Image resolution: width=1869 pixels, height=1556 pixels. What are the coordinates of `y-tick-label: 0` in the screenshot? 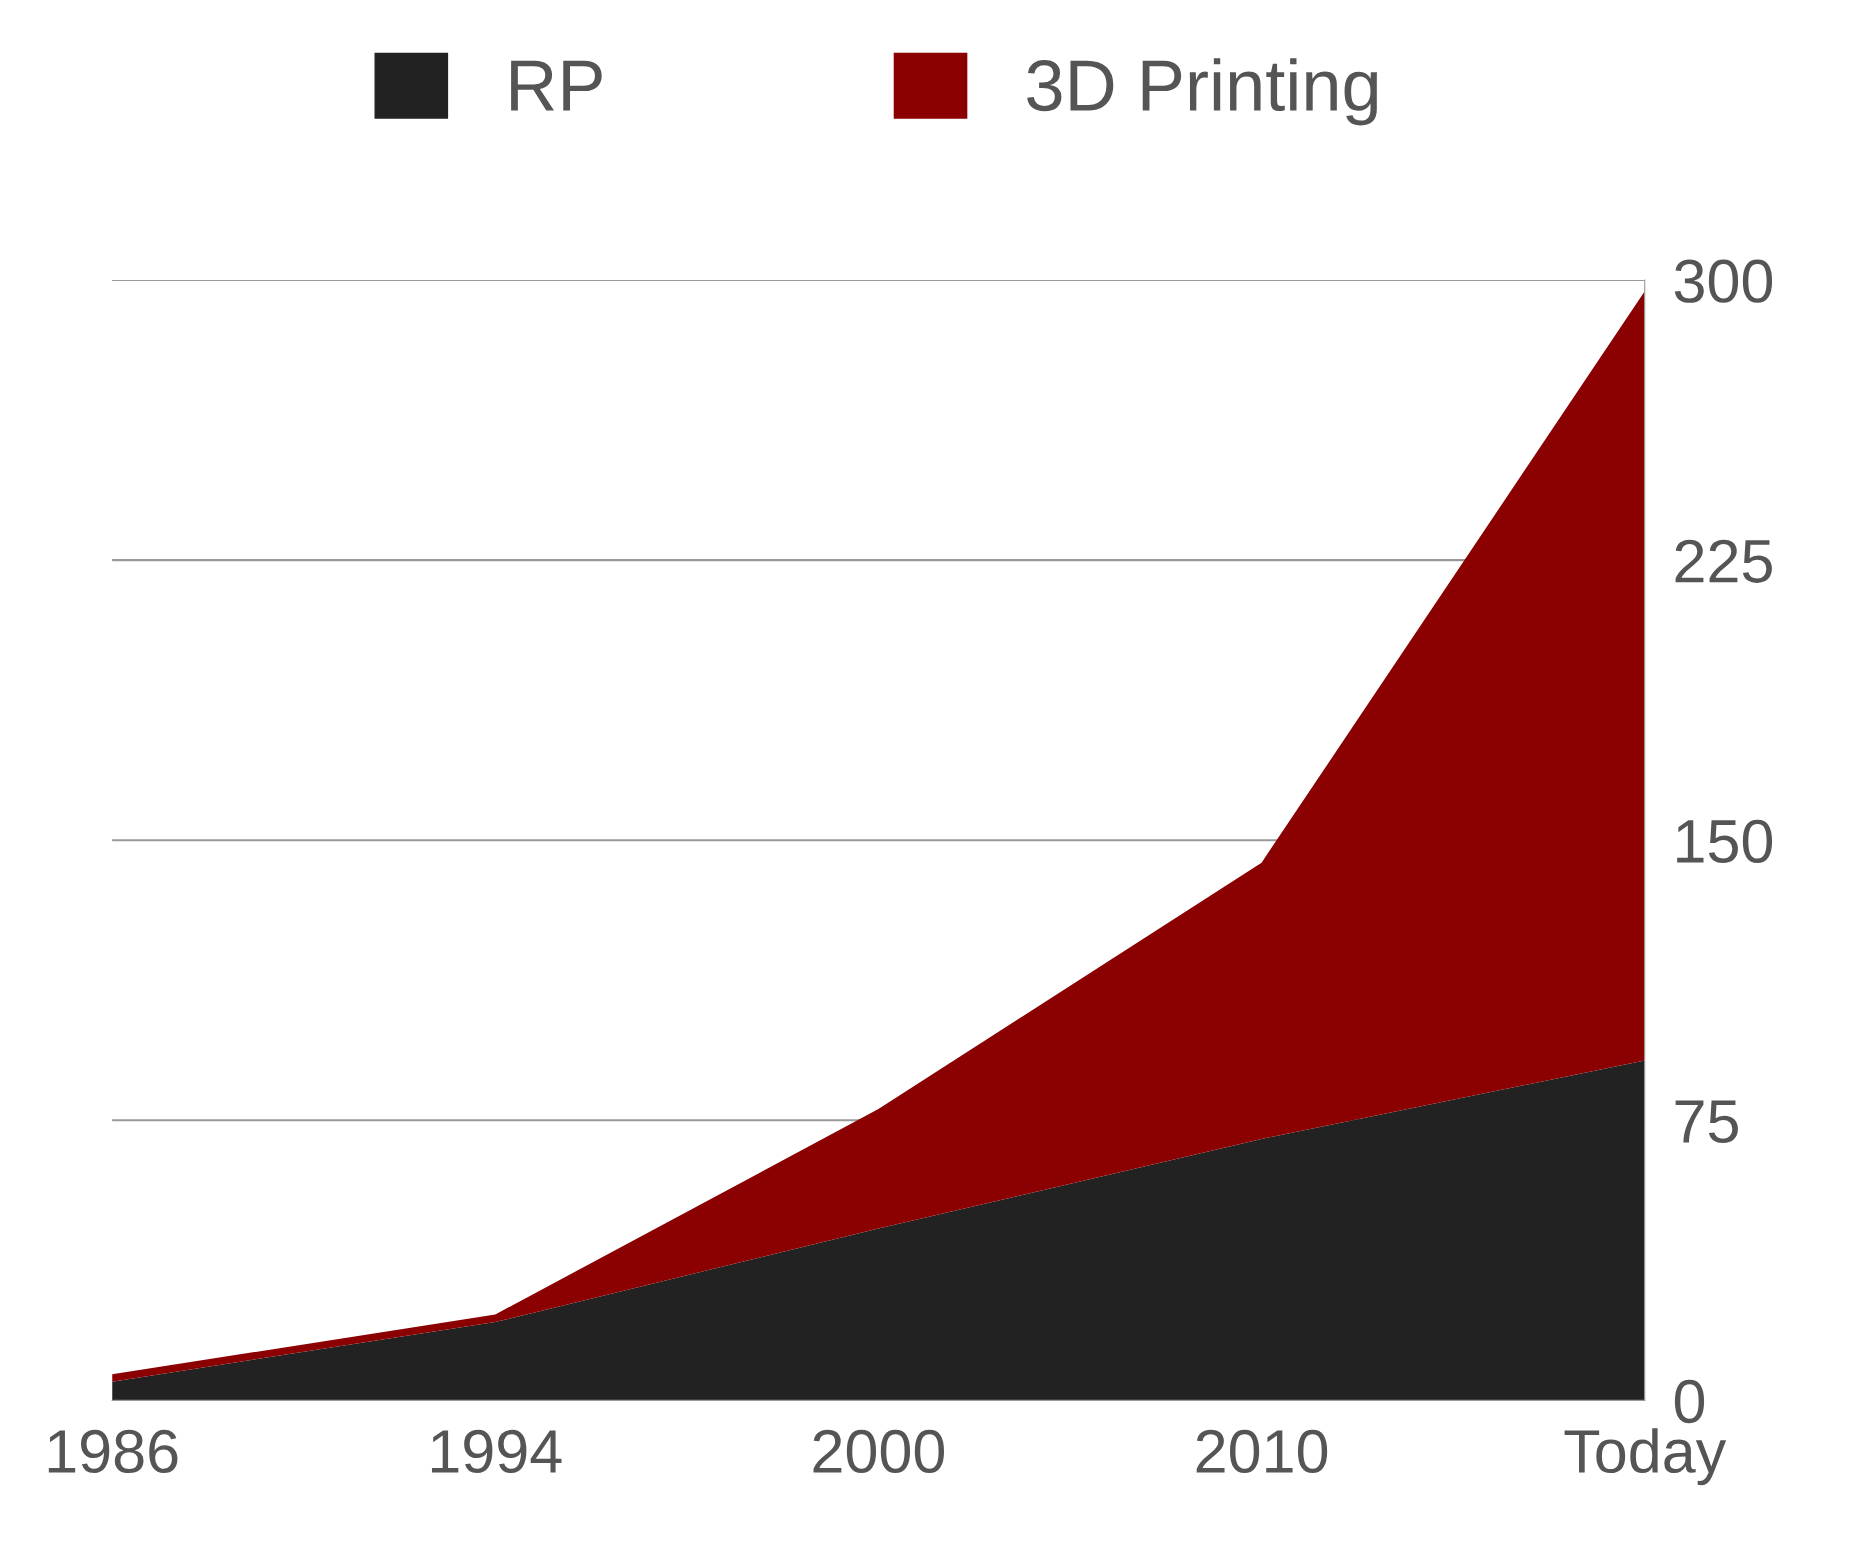 It's located at (1689, 1401).